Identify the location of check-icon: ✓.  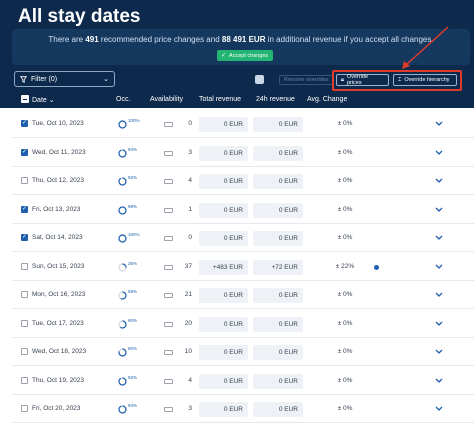
(224, 56).